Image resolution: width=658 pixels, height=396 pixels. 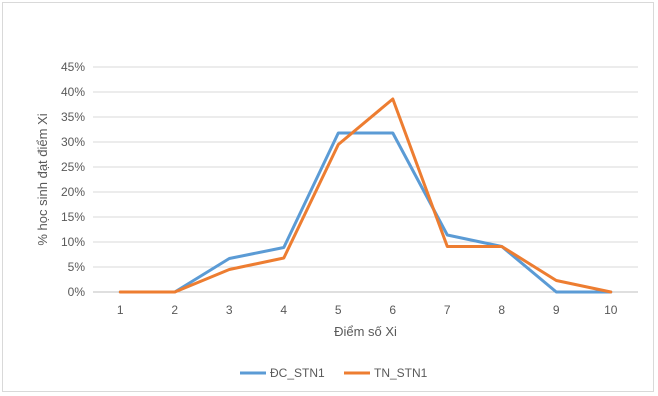 I want to click on x-axis-ticks: 1 2 3 4 5 6 7 8 9 10, so click(x=367, y=310).